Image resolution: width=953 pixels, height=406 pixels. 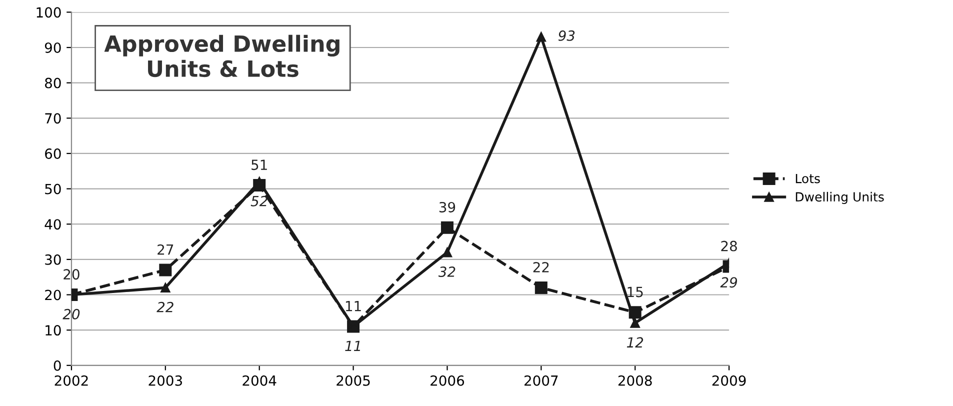 I want to click on data-label: 28, so click(x=729, y=246).